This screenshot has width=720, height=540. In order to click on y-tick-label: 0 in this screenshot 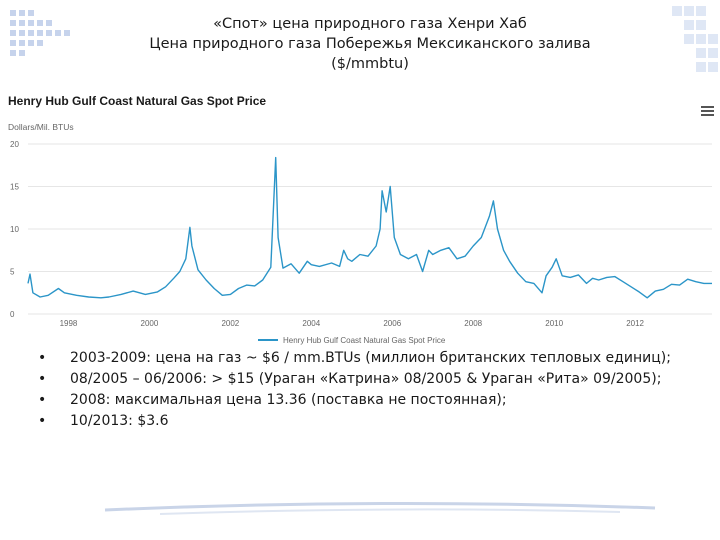, I will do `click(12, 314)`.